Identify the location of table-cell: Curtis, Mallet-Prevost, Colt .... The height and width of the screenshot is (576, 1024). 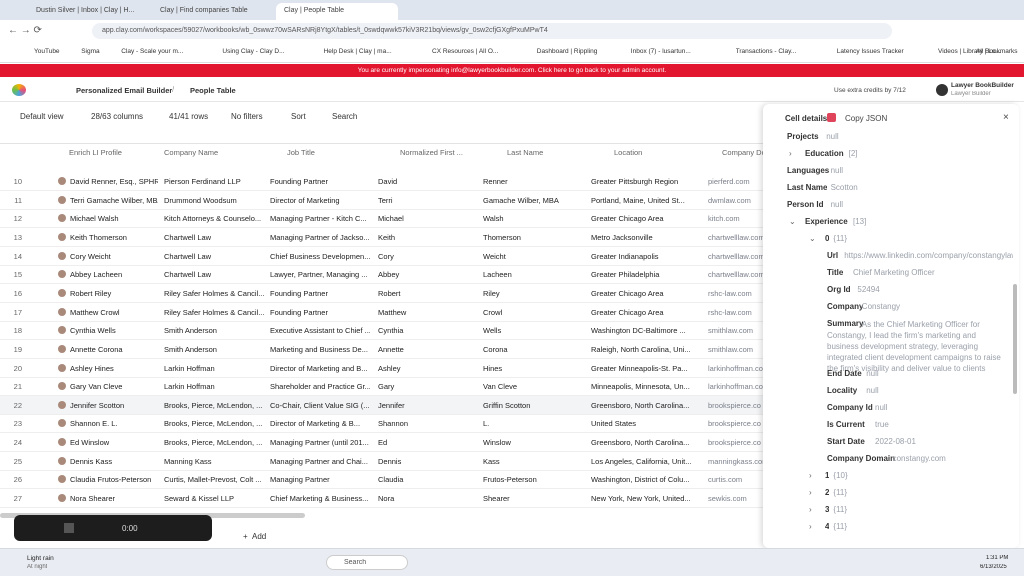
(213, 480).